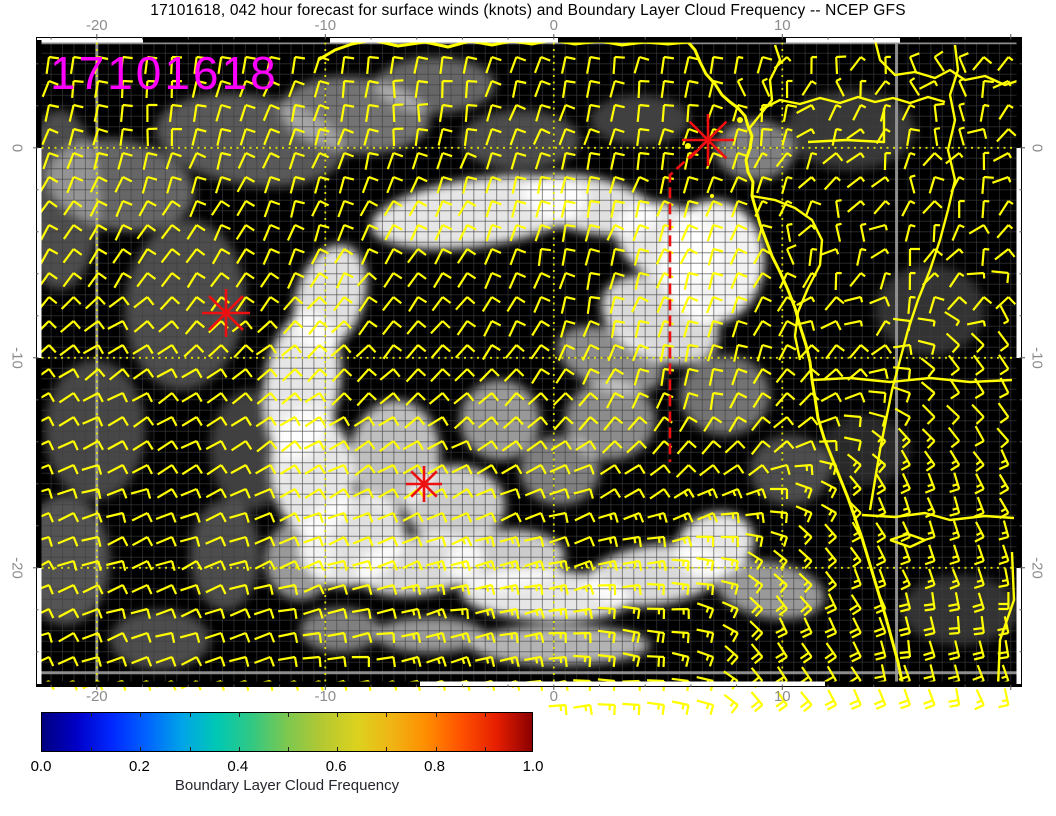 The image size is (1056, 816). What do you see at coordinates (1037, 357) in the screenshot?
I see `axis-tick-label-right: -10` at bounding box center [1037, 357].